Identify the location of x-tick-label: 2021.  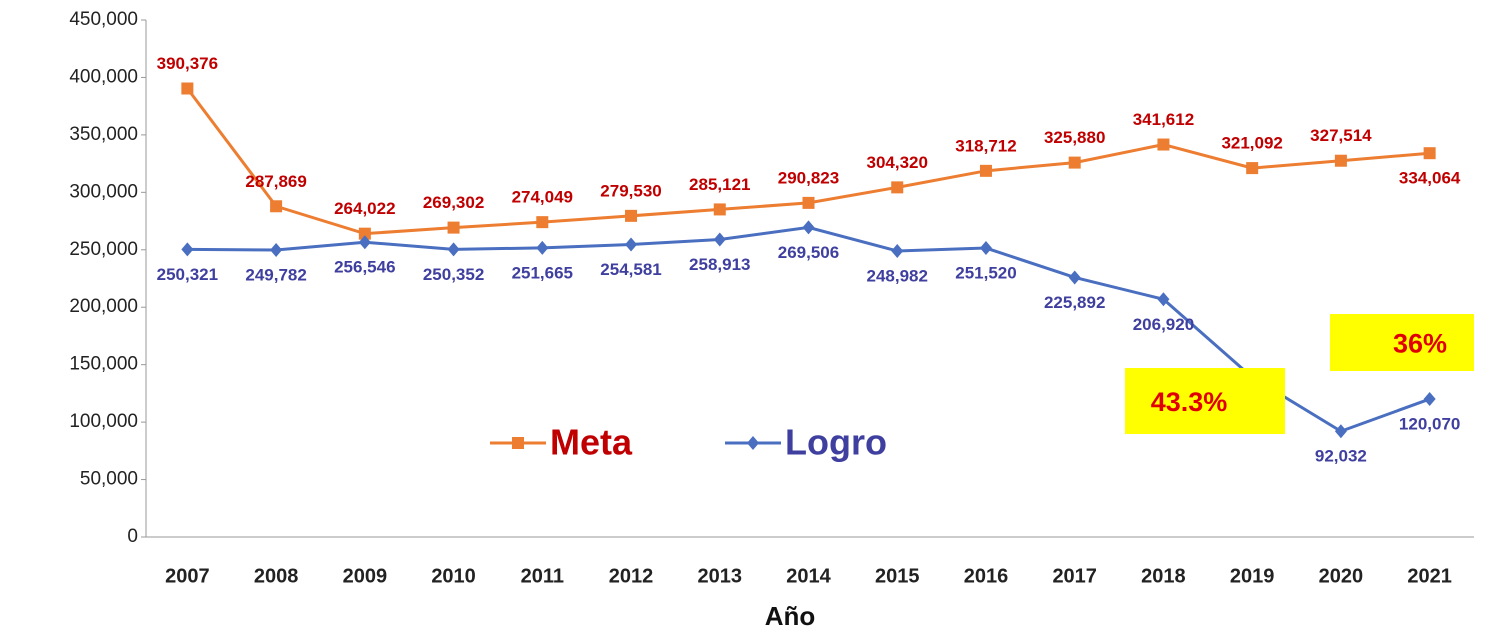
(1429, 576).